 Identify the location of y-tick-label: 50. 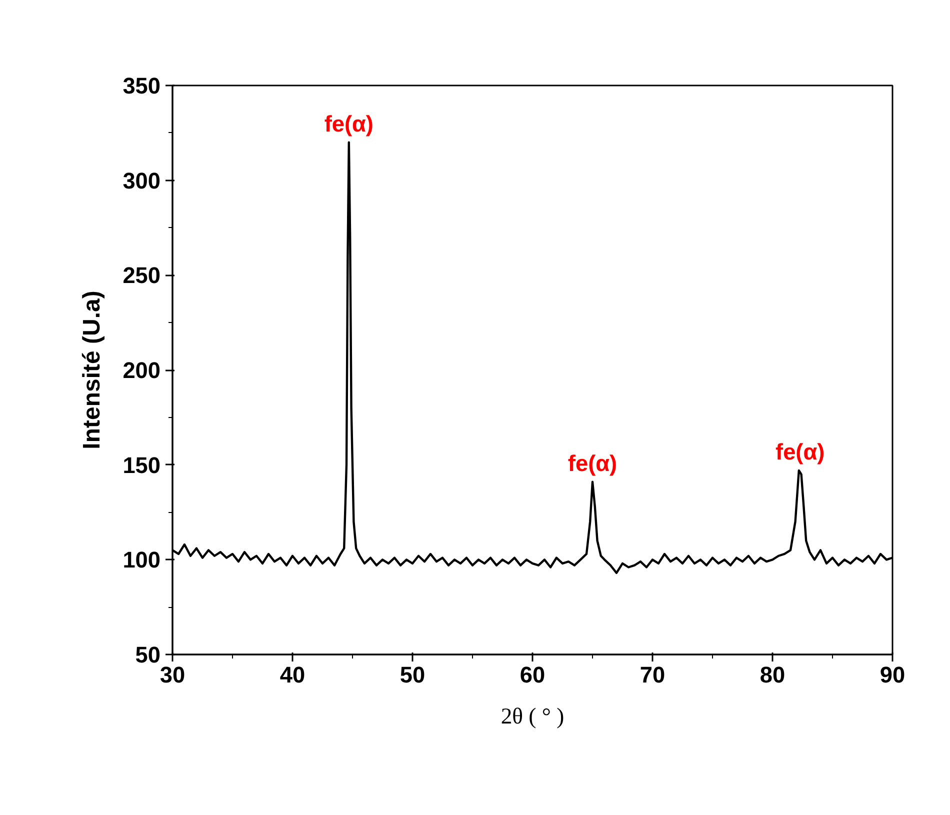
(147, 655).